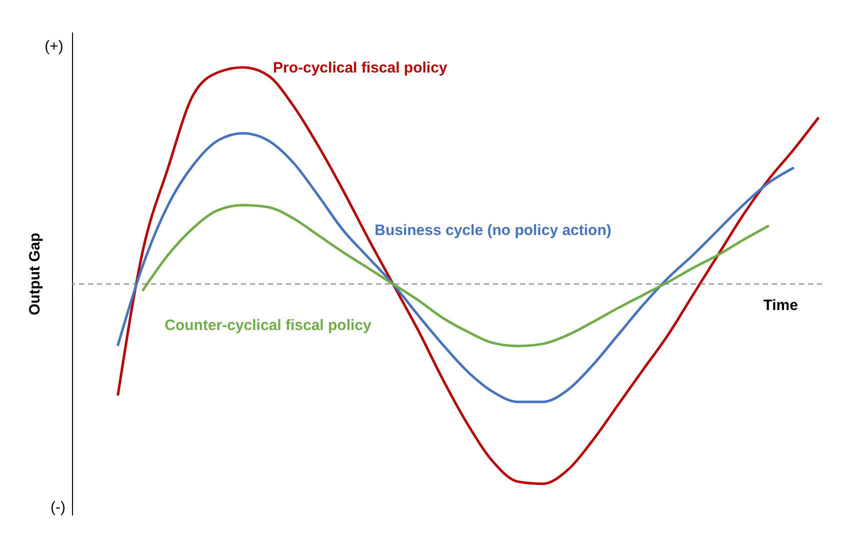  What do you see at coordinates (493, 230) in the screenshot?
I see `series-label: Business cycle (no policy action)` at bounding box center [493, 230].